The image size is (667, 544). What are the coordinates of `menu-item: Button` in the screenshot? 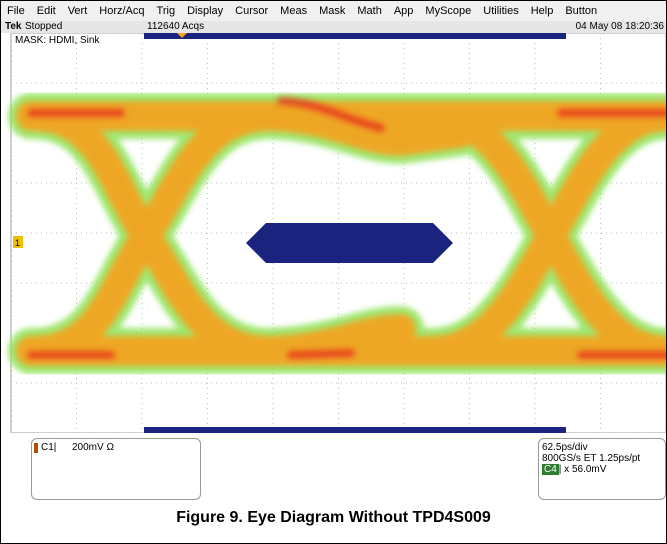 It's located at (581, 11).